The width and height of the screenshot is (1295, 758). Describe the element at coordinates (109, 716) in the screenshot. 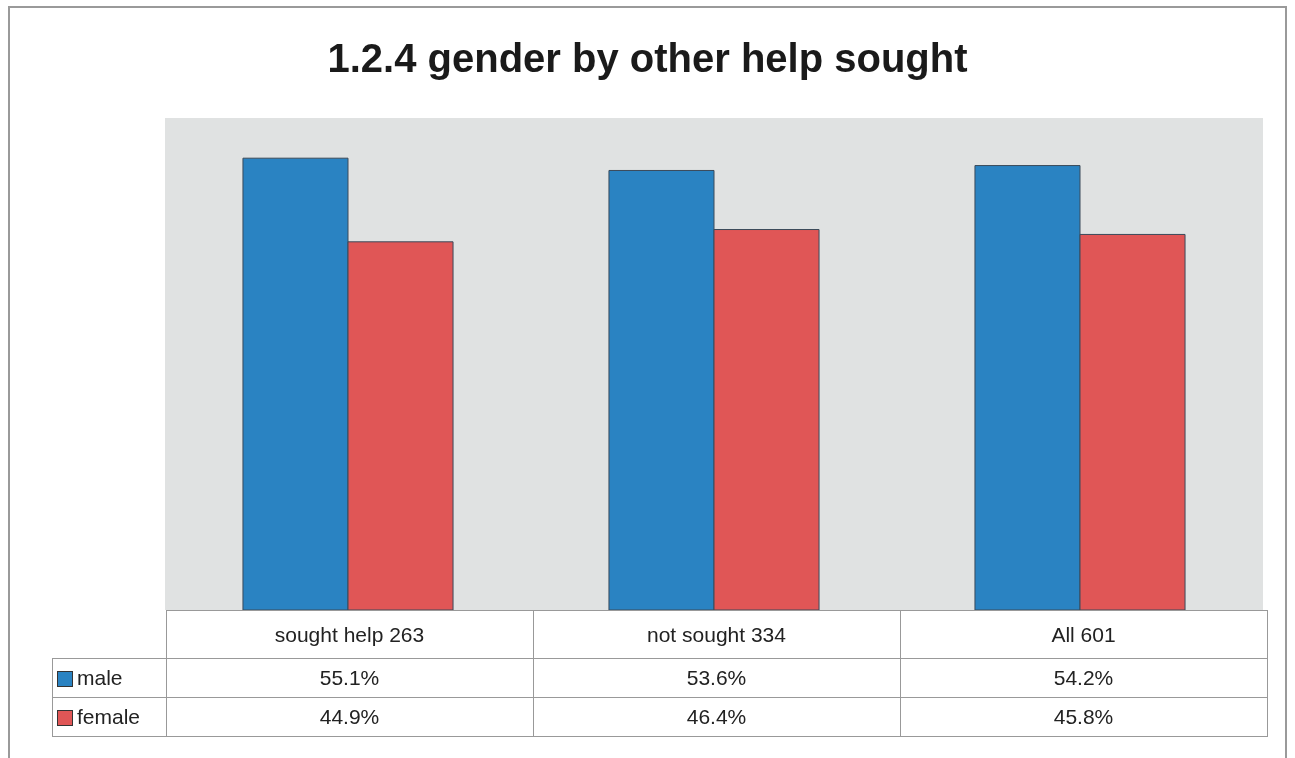

I see `legend-label: female` at that location.